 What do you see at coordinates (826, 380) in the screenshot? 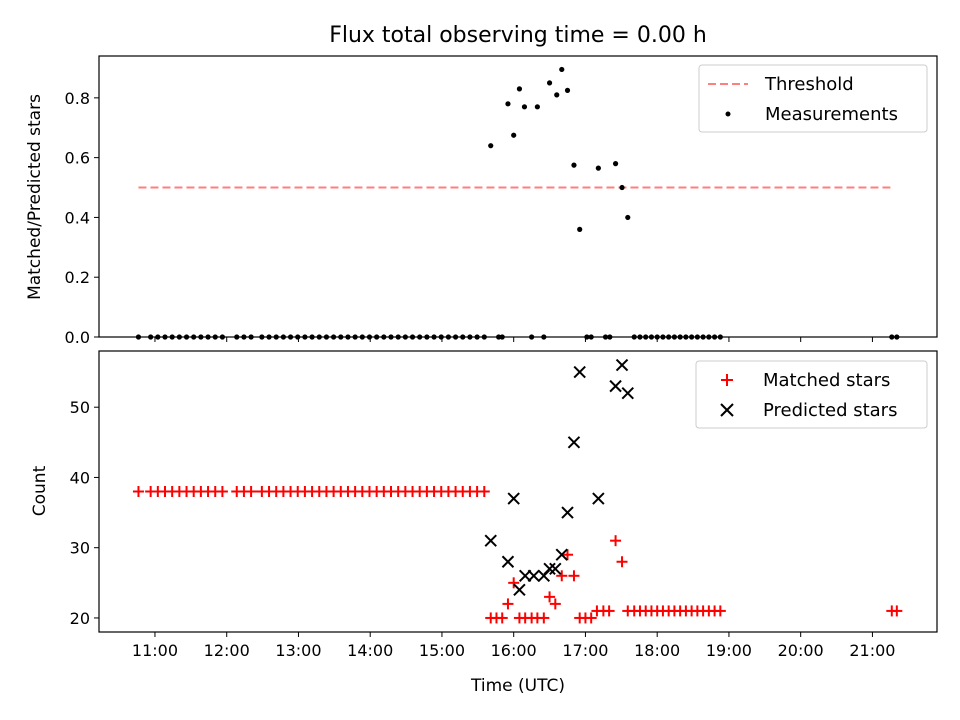
I see `legend-matched-label: Matched stars` at bounding box center [826, 380].